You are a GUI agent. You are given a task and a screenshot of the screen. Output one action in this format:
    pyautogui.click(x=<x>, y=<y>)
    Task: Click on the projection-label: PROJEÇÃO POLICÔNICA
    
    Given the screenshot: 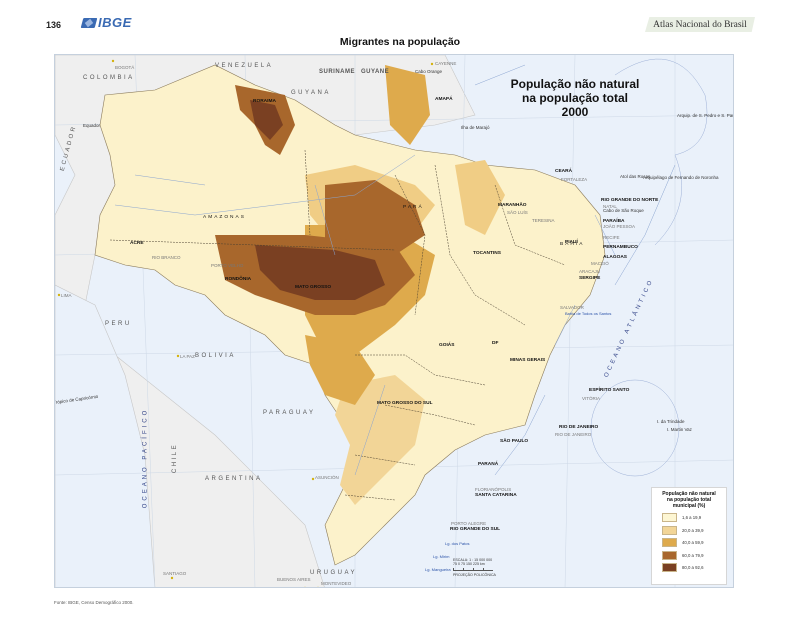 What is the action you would take?
    pyautogui.click(x=474, y=575)
    